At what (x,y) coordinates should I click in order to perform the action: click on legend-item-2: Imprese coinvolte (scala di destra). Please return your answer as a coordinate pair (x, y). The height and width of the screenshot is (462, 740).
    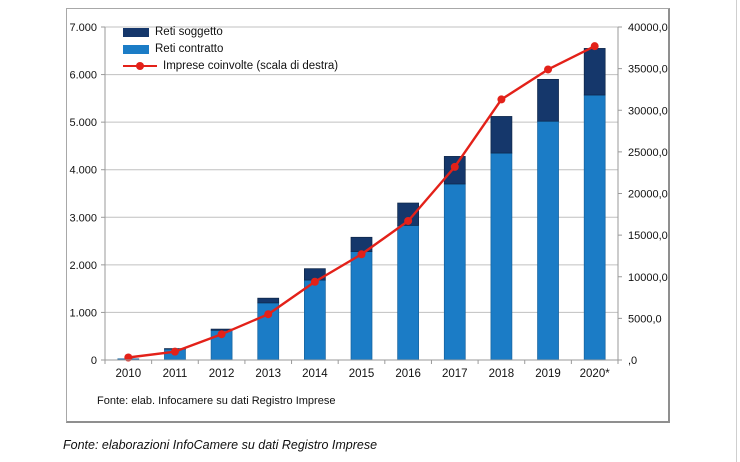
    Looking at the image, I should click on (230, 66).